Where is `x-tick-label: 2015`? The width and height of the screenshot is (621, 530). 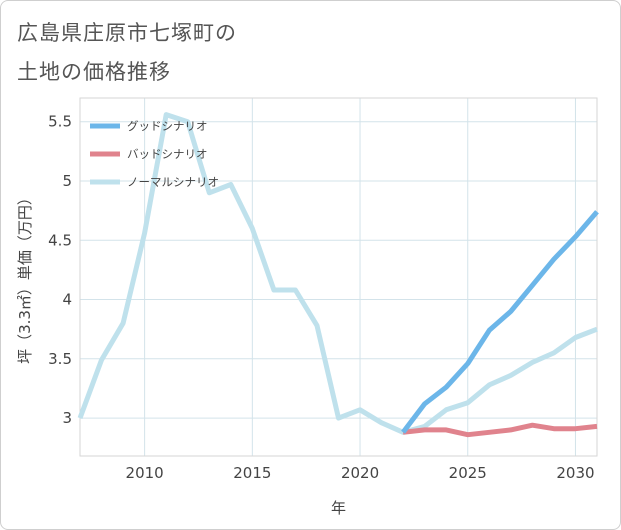
x-tick-label: 2015 is located at coordinates (252, 473).